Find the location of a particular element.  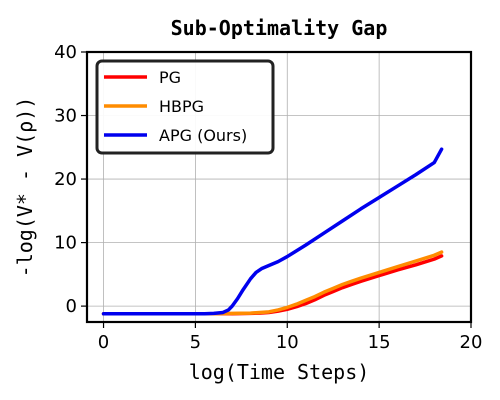

legend-label: HBPG is located at coordinates (181, 106).